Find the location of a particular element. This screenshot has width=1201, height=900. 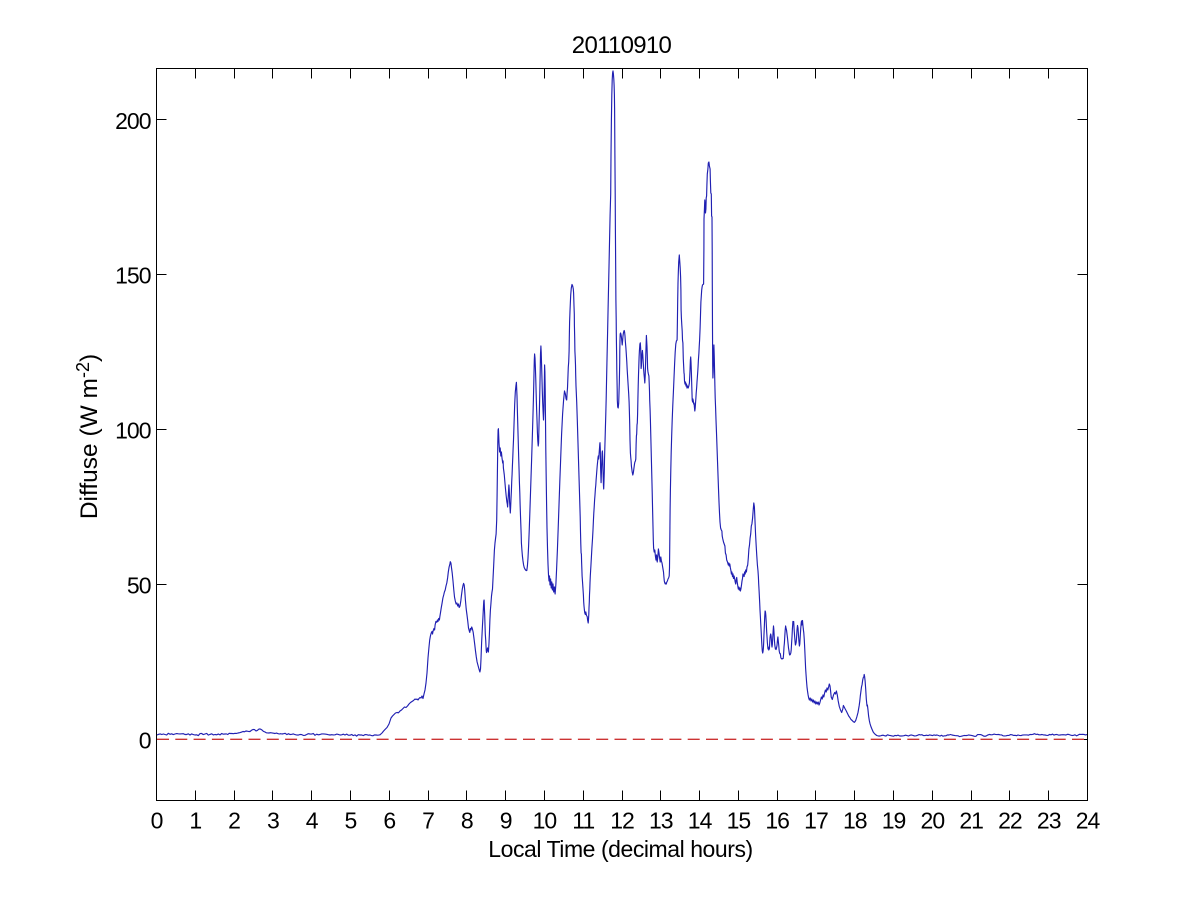

svg-text: 4 is located at coordinates (312, 821).